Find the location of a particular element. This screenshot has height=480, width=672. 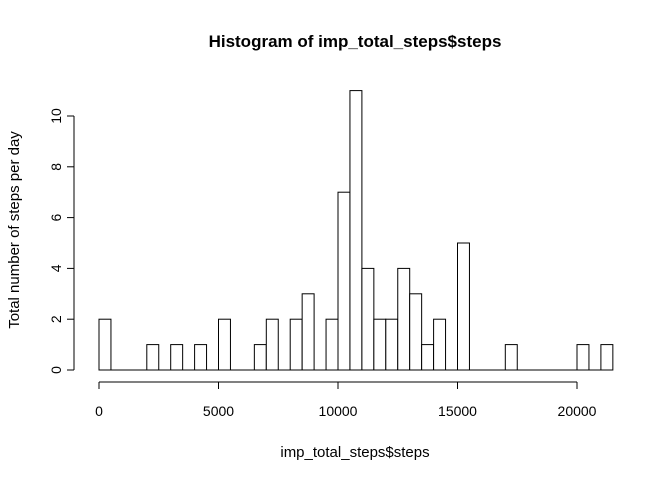

y-tick-label: 10 is located at coordinates (56, 116).